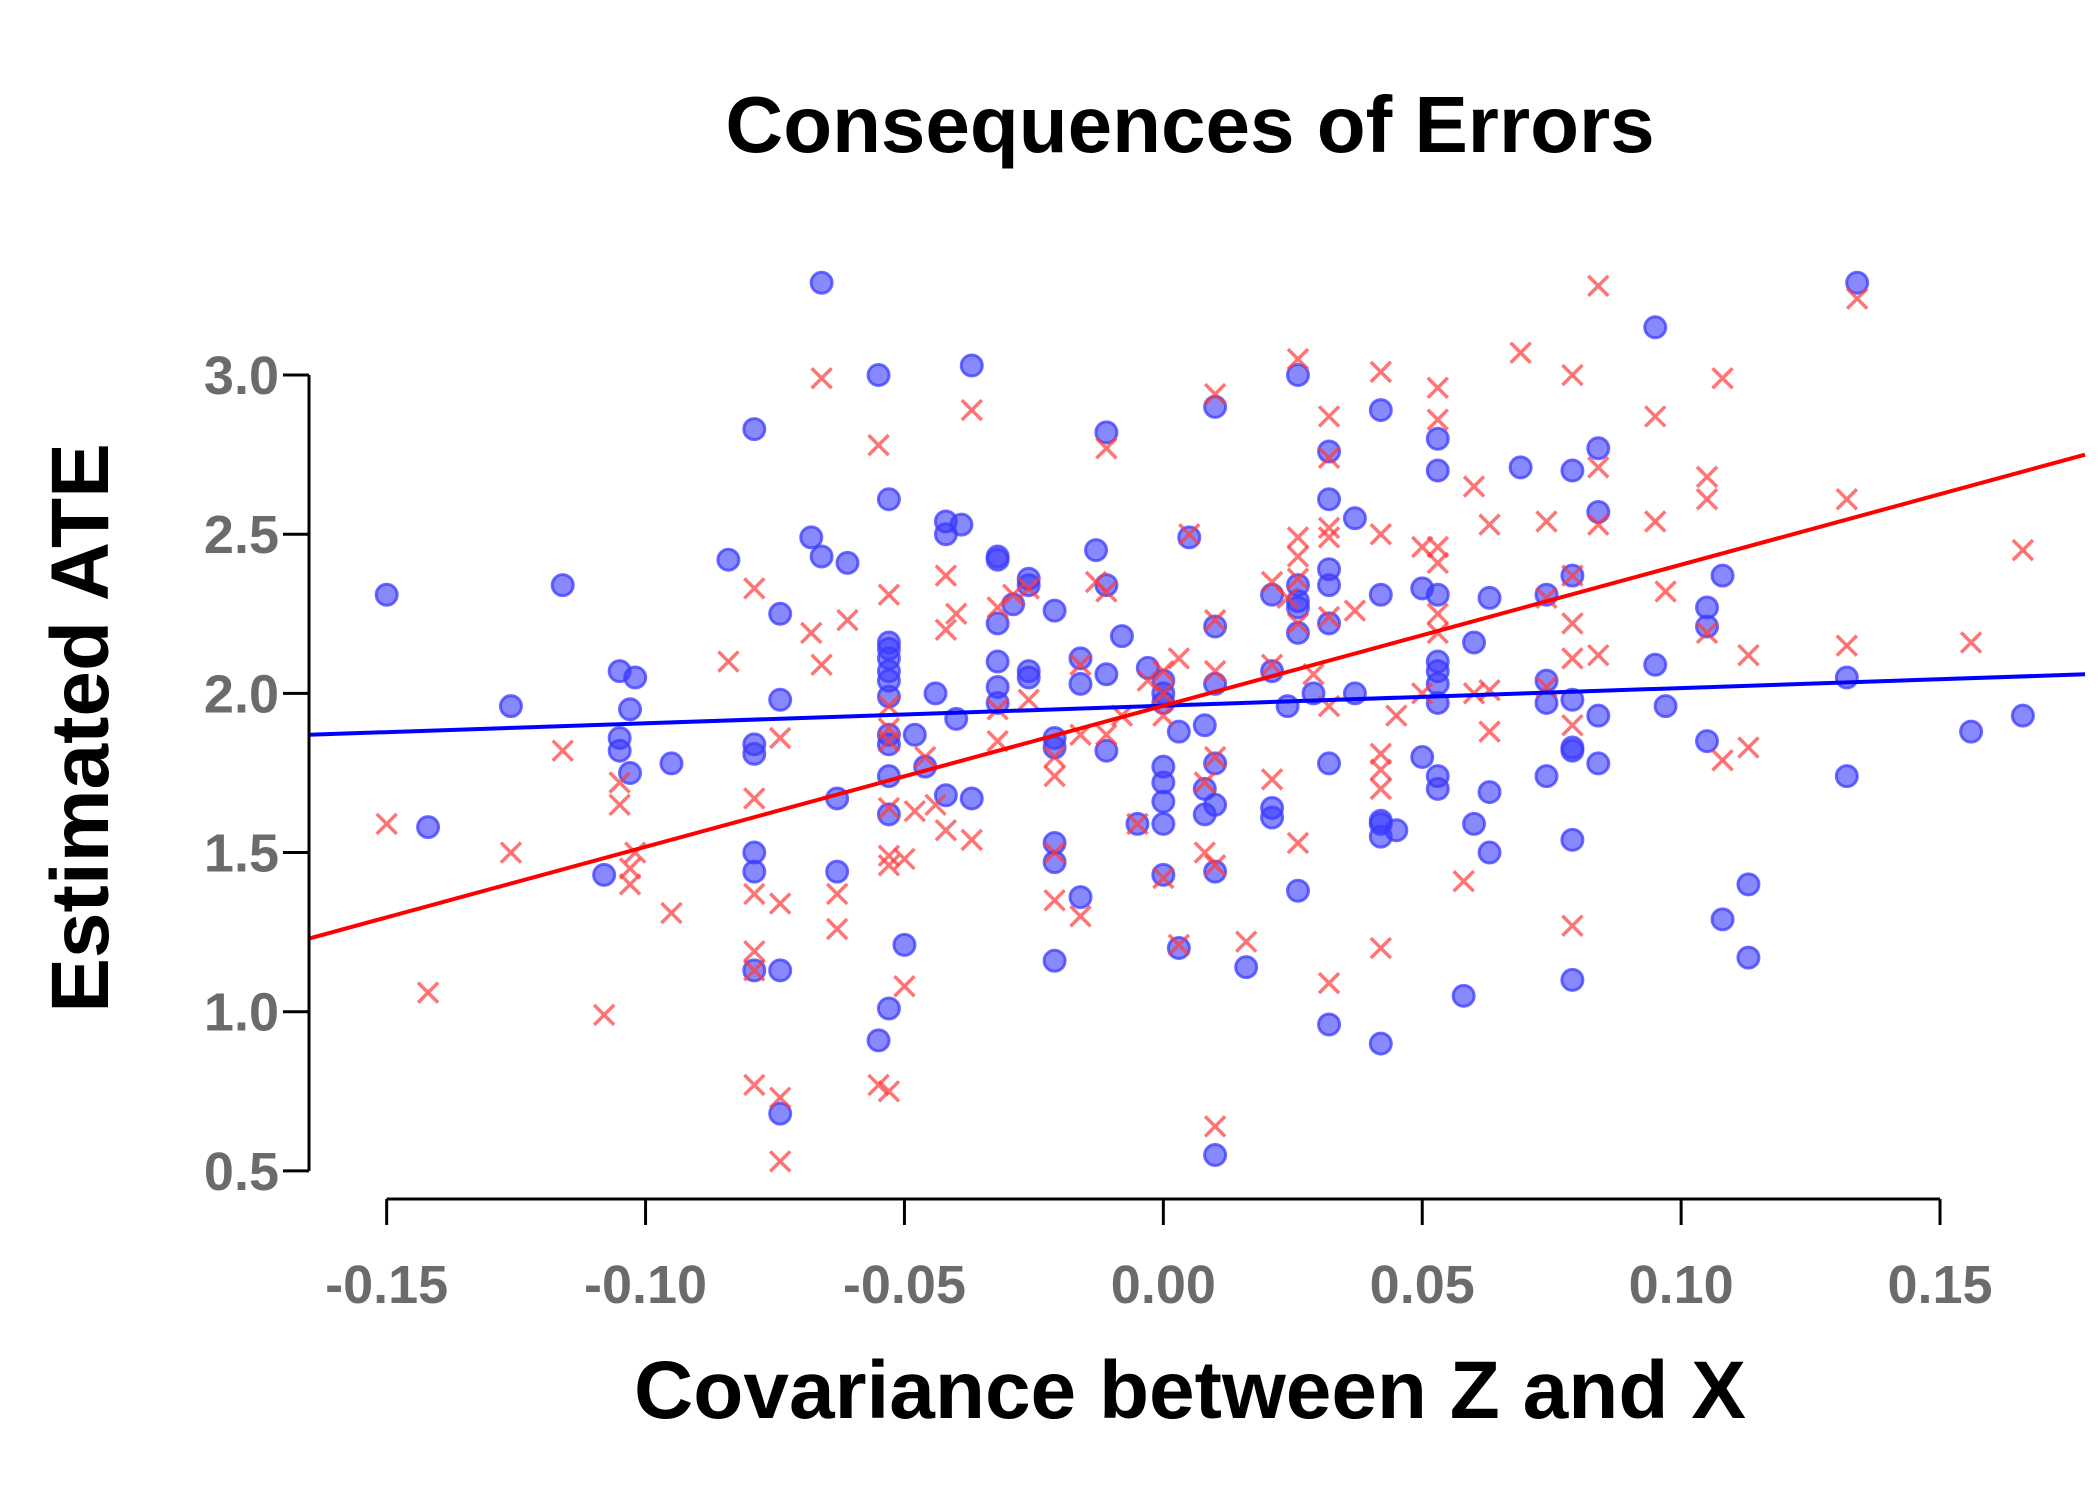 The image size is (2100, 1500). What do you see at coordinates (241, 535) in the screenshot?
I see `y-tick-label: 2.5` at bounding box center [241, 535].